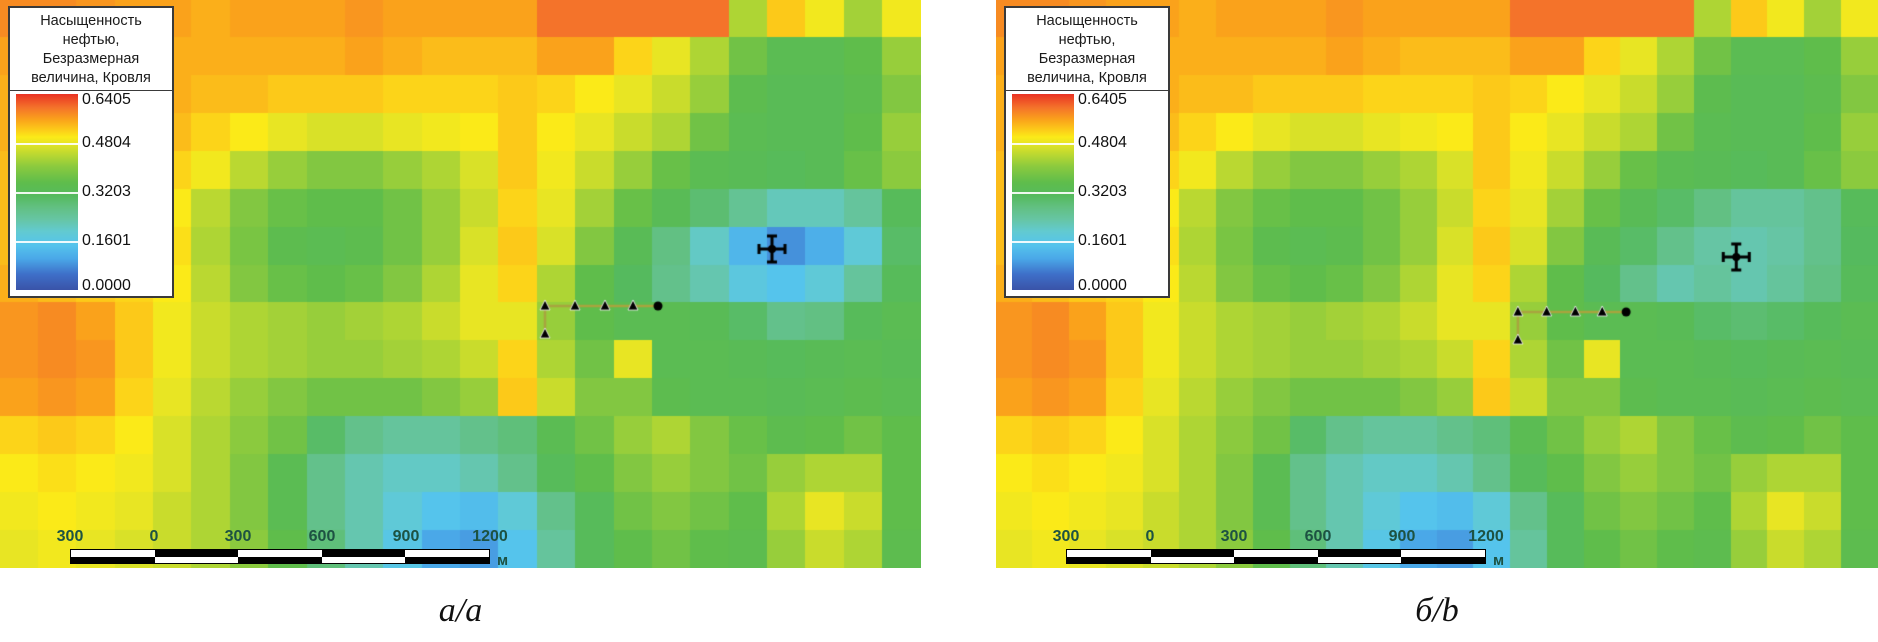 This screenshot has height=642, width=1878. What do you see at coordinates (1437, 610) in the screenshot?
I see `caption-b: б/b` at bounding box center [1437, 610].